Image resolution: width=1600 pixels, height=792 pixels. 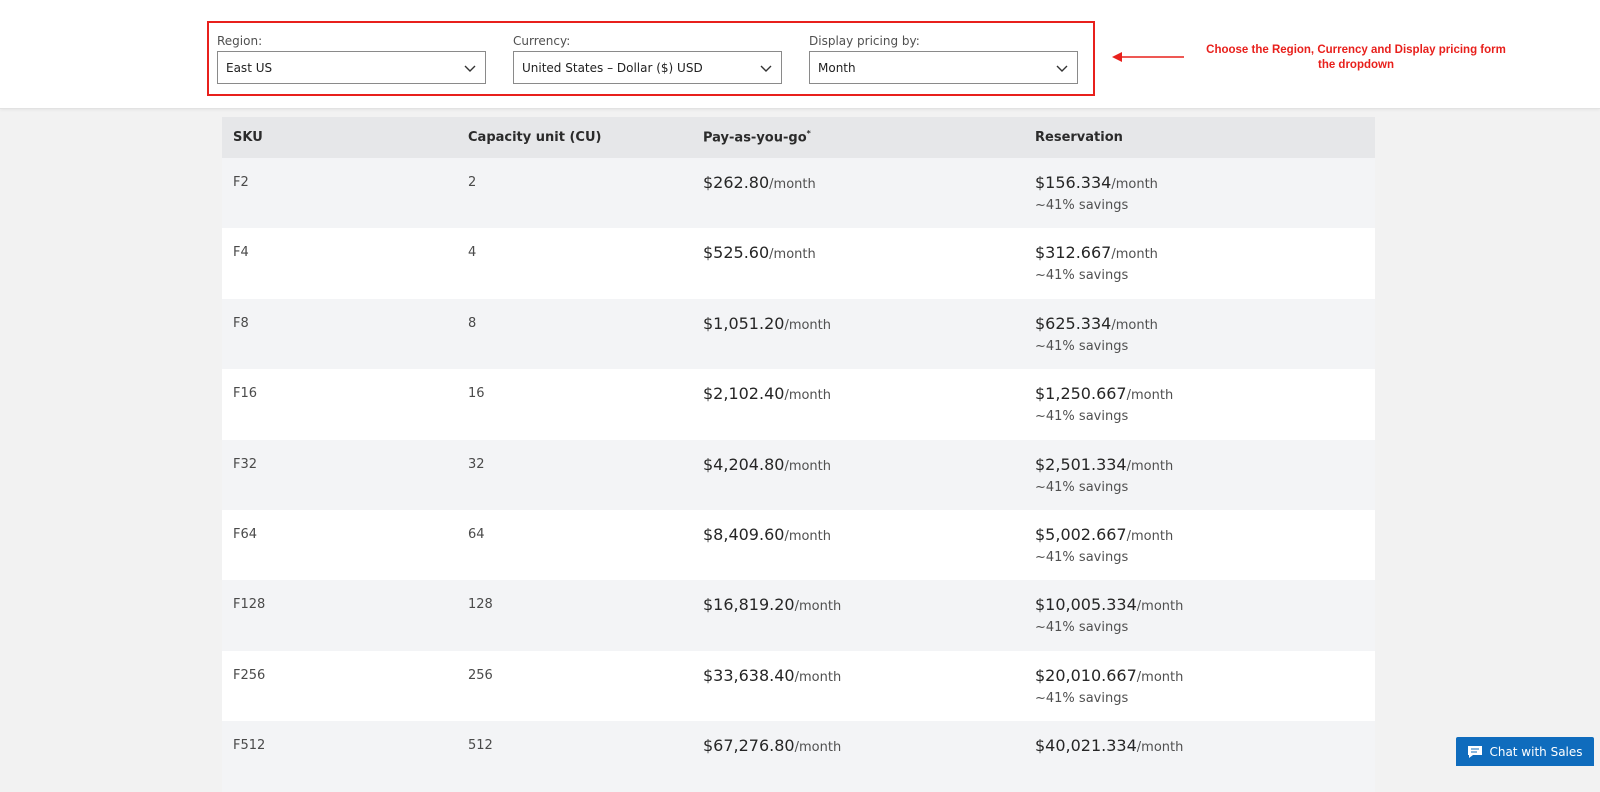 I want to click on arrow-left-icon, so click(x=1148, y=57).